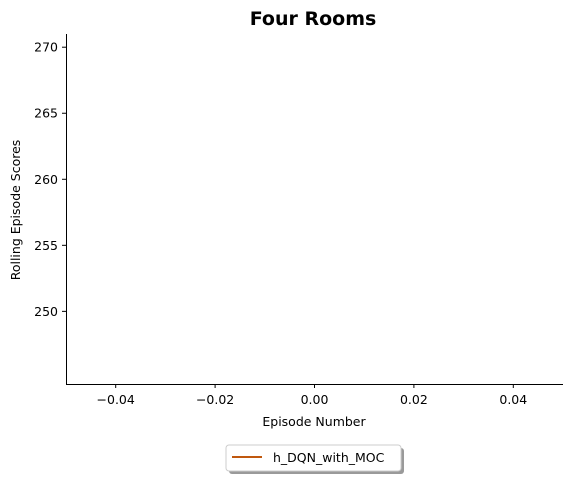 This screenshot has width=571, height=480. I want to click on y-tick-label: 265, so click(46, 113).